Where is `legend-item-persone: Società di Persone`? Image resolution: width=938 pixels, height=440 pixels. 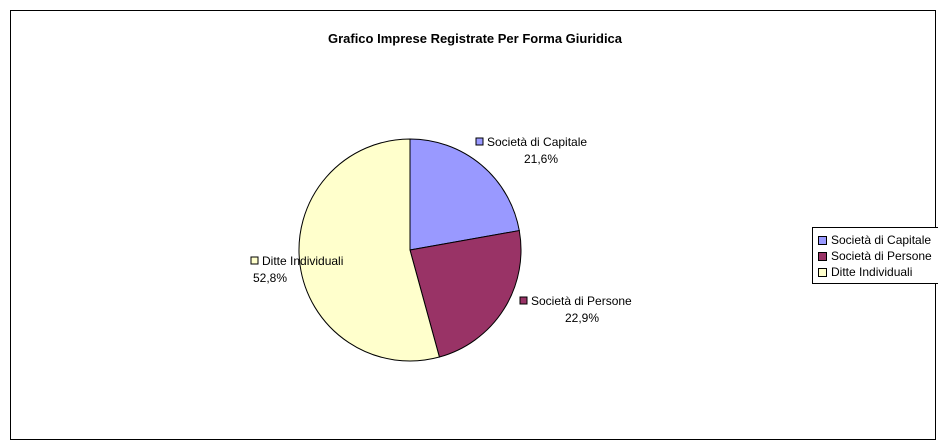
legend-item-persone: Società di Persone is located at coordinates (875, 256).